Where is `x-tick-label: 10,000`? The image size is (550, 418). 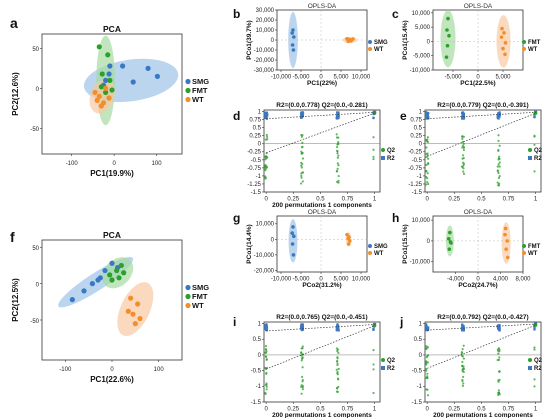 x-tick-label: 10,000 is located at coordinates (361, 78).